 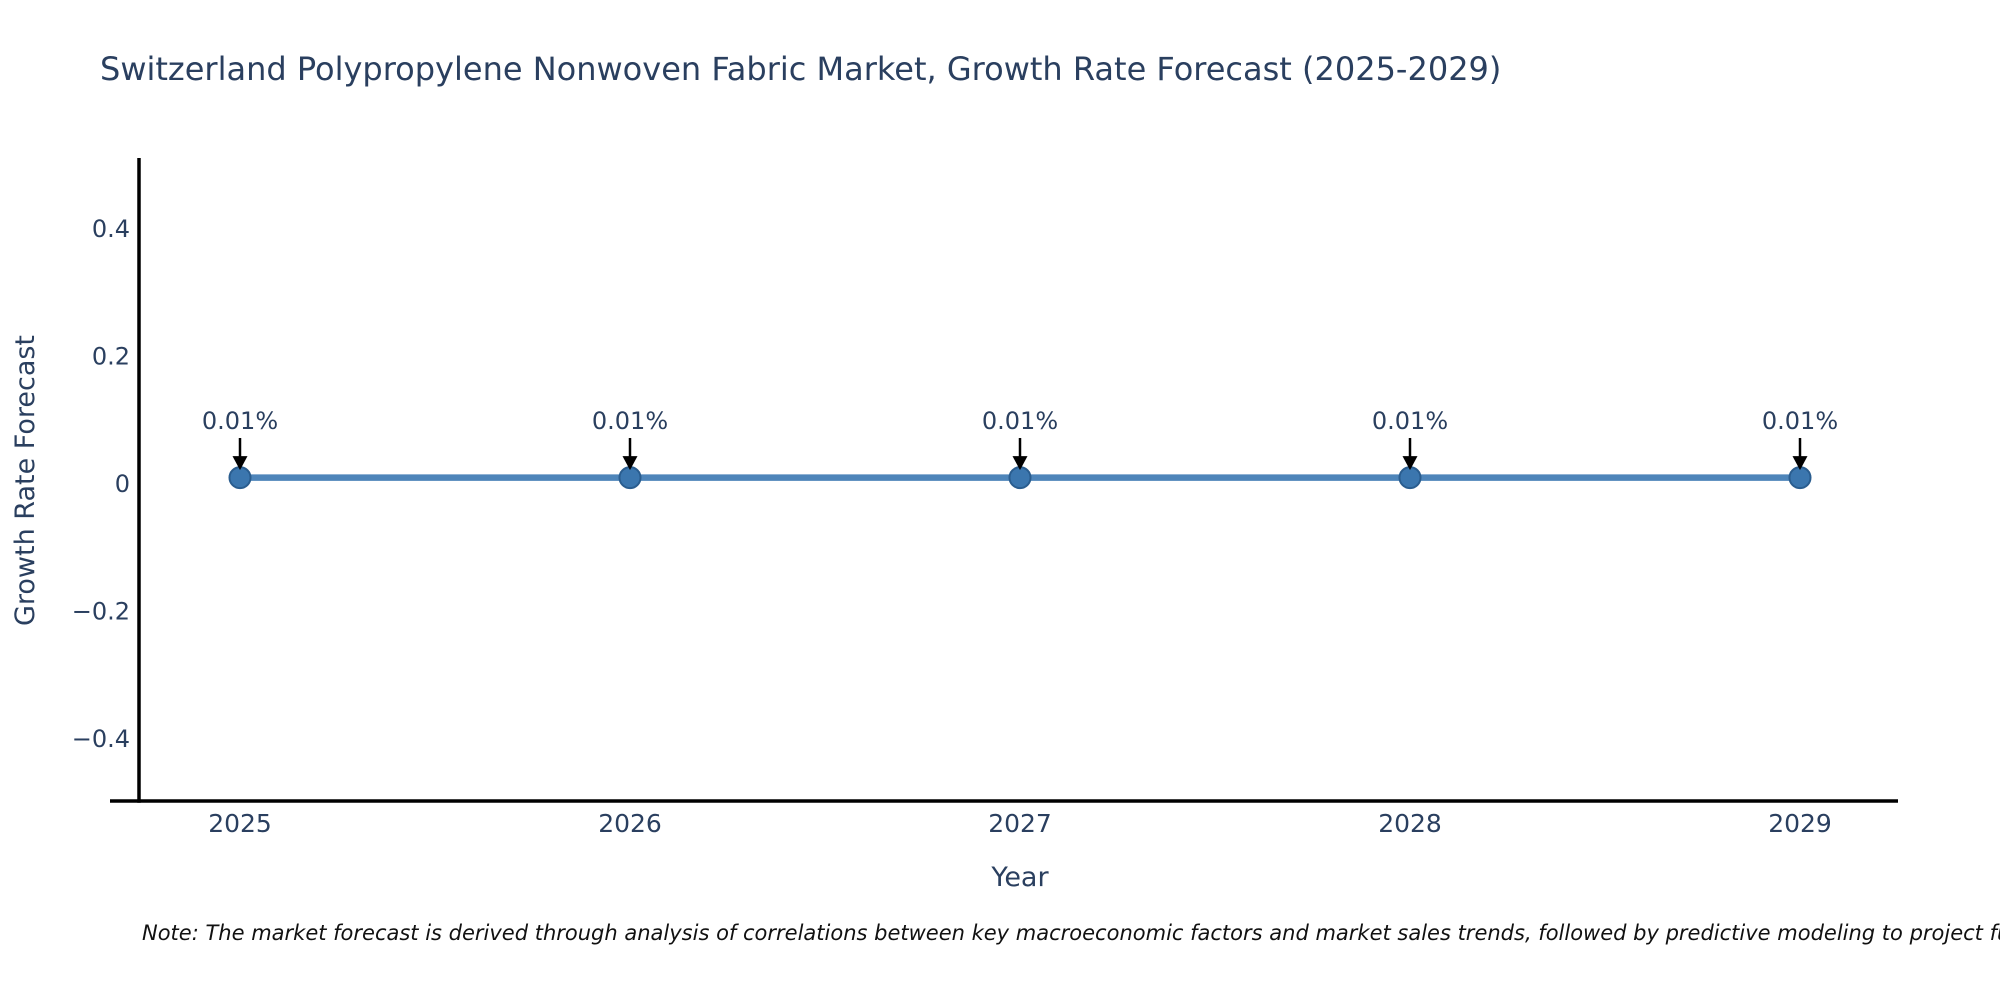 I want to click on x-tick-label: 2026, so click(x=630, y=823).